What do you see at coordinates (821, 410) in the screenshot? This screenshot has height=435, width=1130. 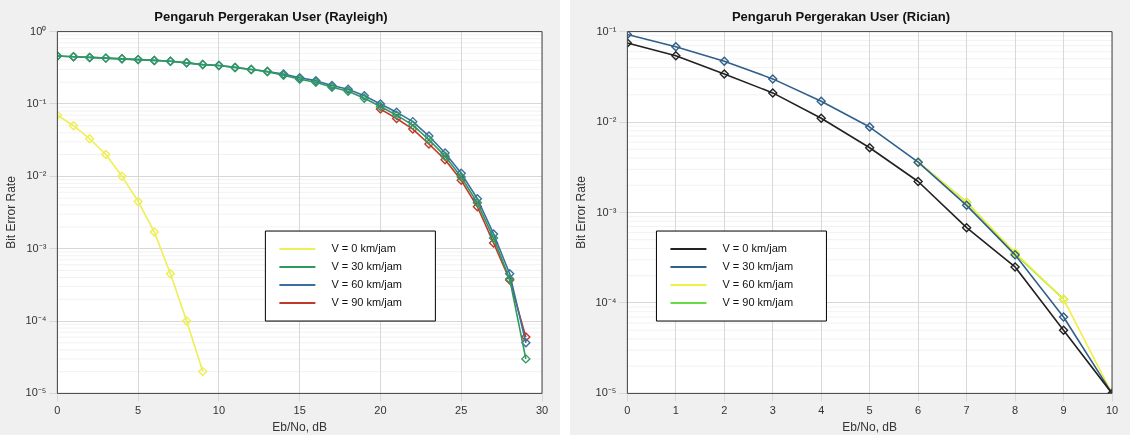 I see `x-tick-label: 4` at bounding box center [821, 410].